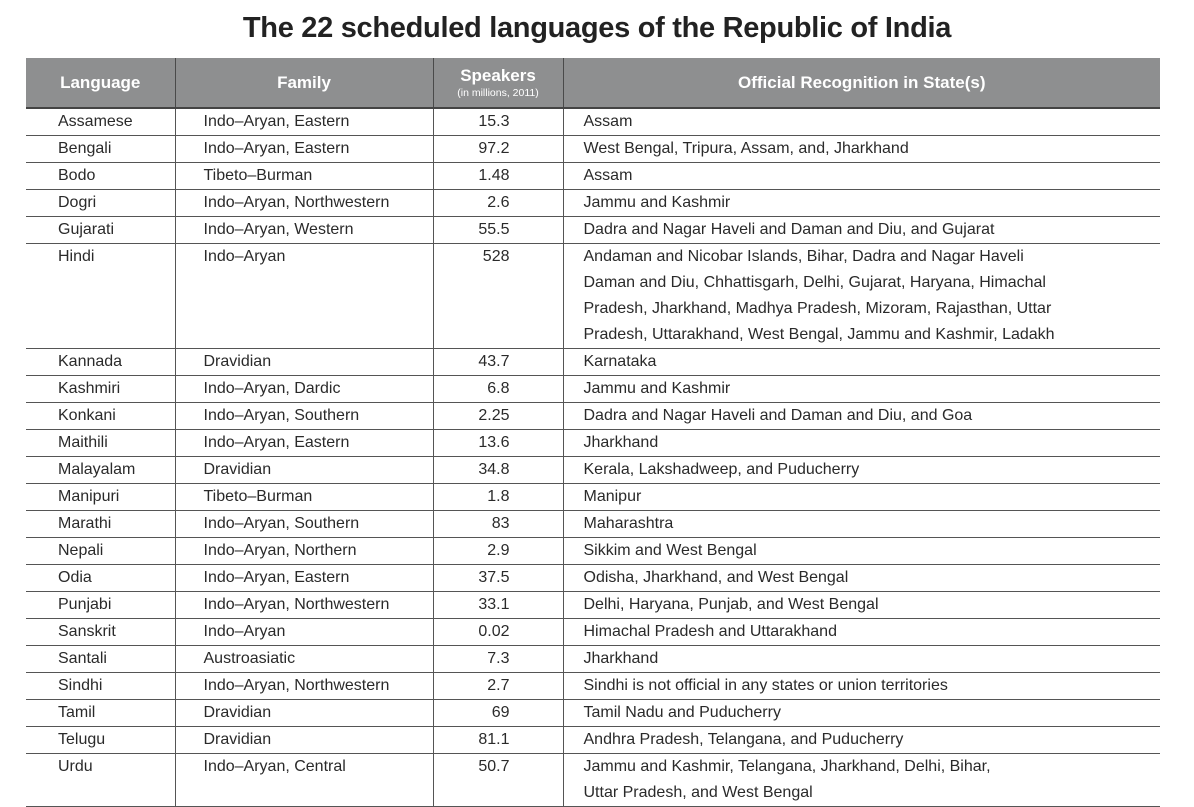 This screenshot has width=1194, height=807. I want to click on cell-recognition: Tamil Nadu and Puducherry, so click(861, 713).